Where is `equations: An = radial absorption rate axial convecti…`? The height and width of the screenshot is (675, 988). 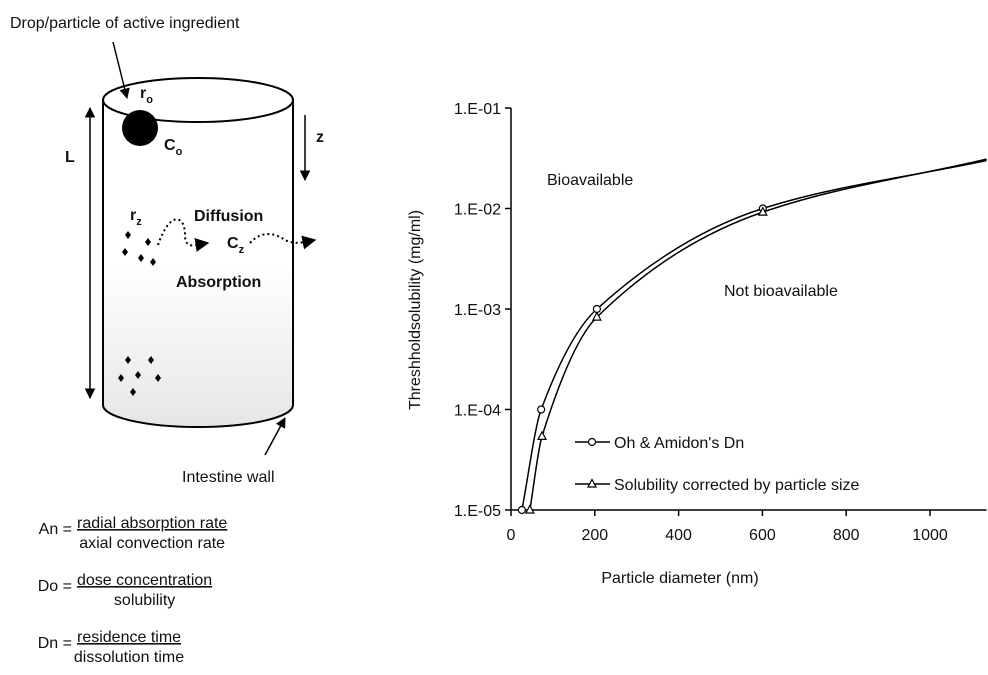 equations: An = radial absorption rate axial convecti… is located at coordinates (133, 590).